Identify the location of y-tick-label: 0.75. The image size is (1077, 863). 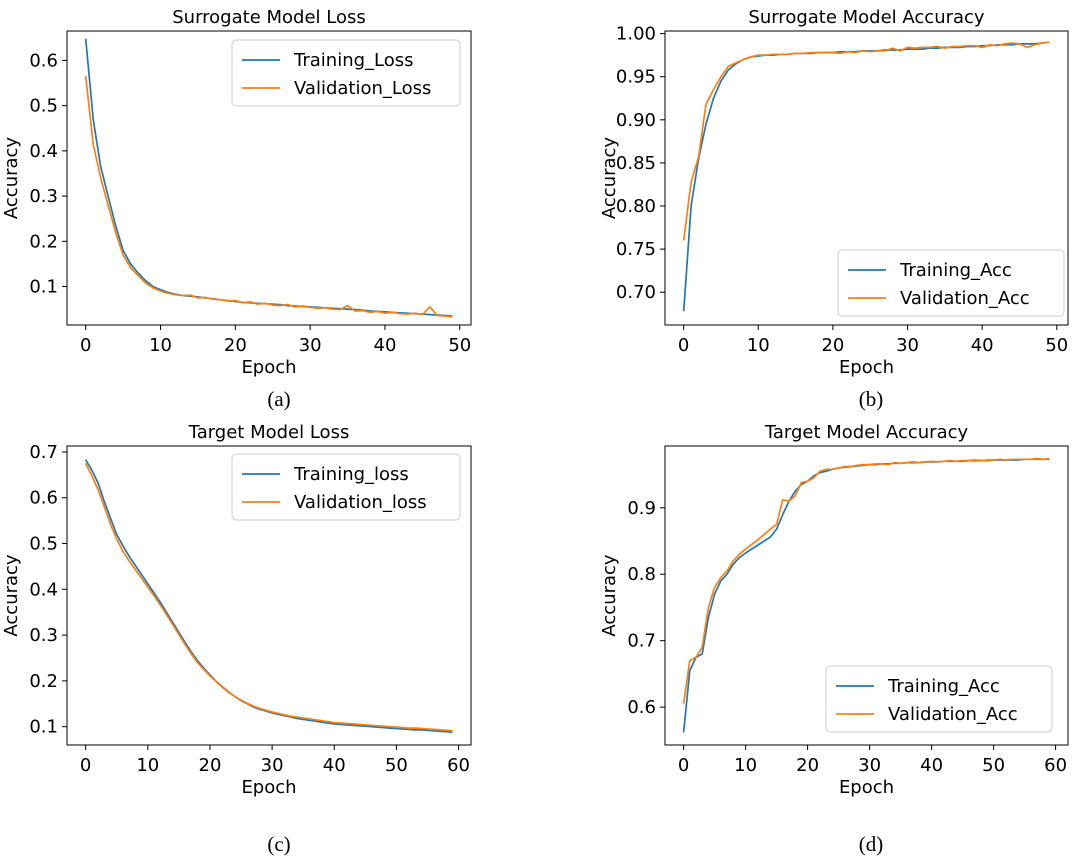
(636, 249).